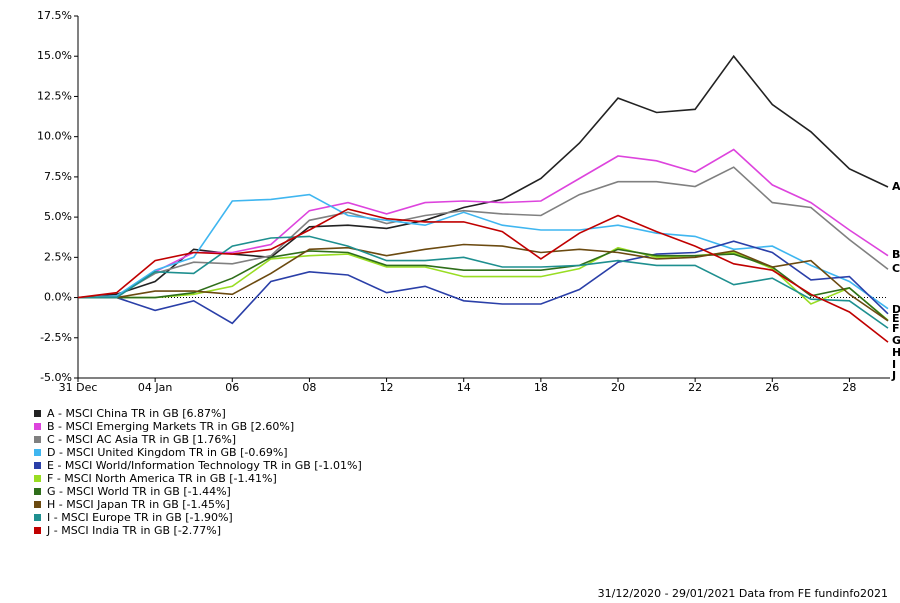 Image resolution: width=900 pixels, height=603 pixels. Describe the element at coordinates (896, 268) in the screenshot. I see `end-label: C` at that location.